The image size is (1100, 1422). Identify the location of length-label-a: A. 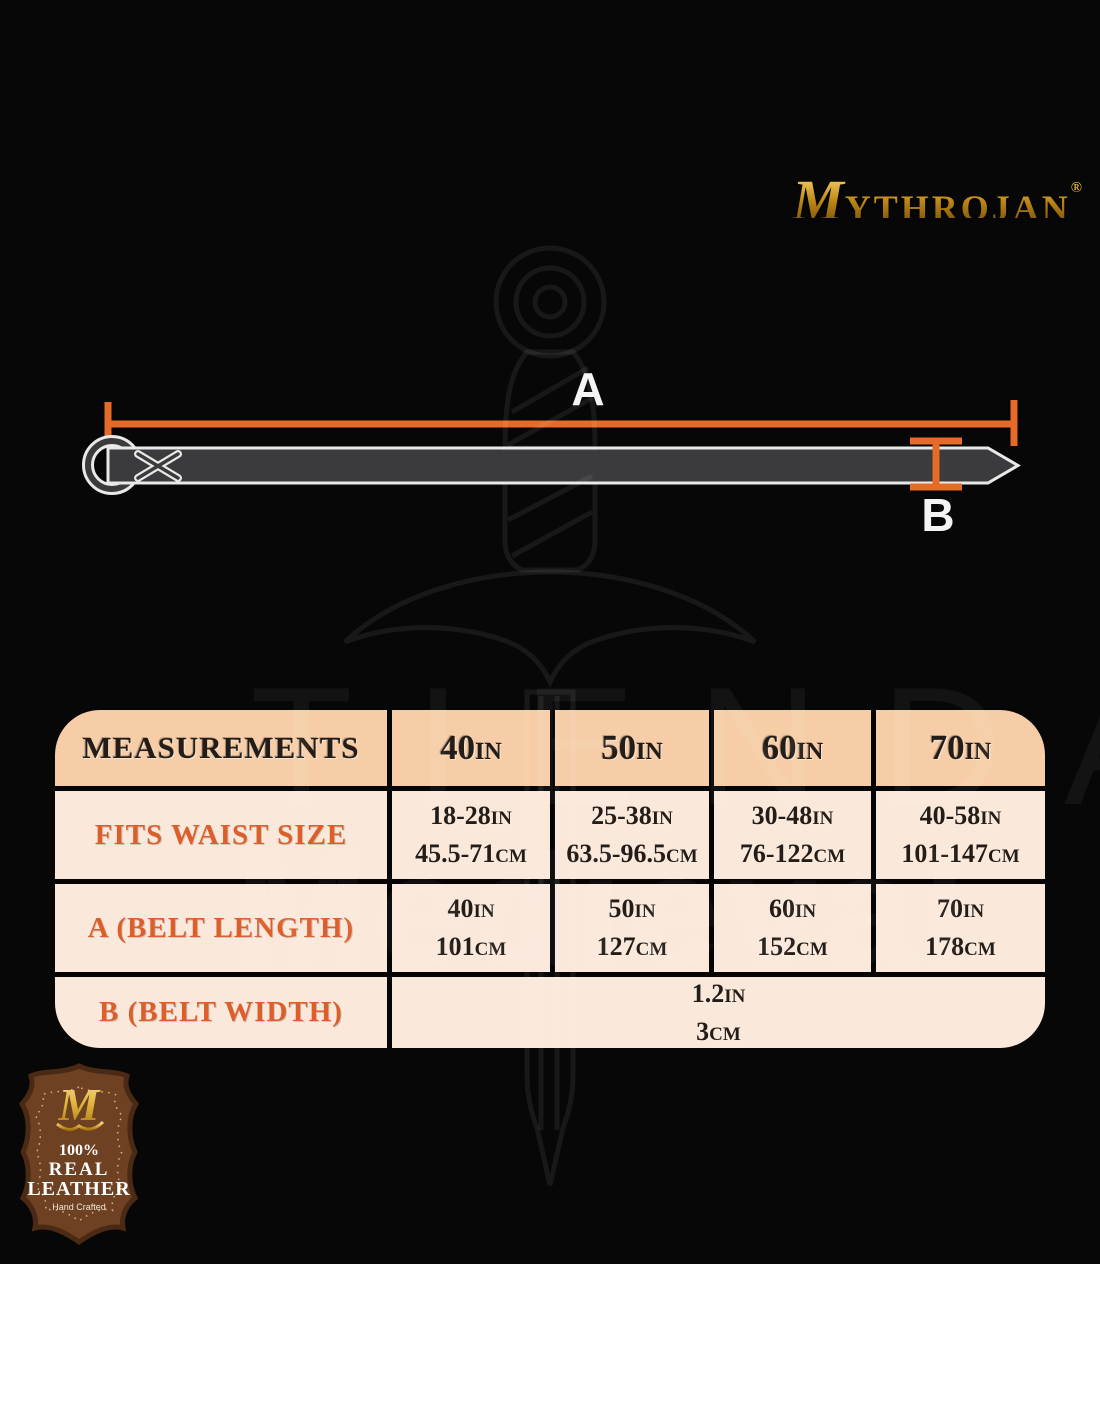
(588, 389).